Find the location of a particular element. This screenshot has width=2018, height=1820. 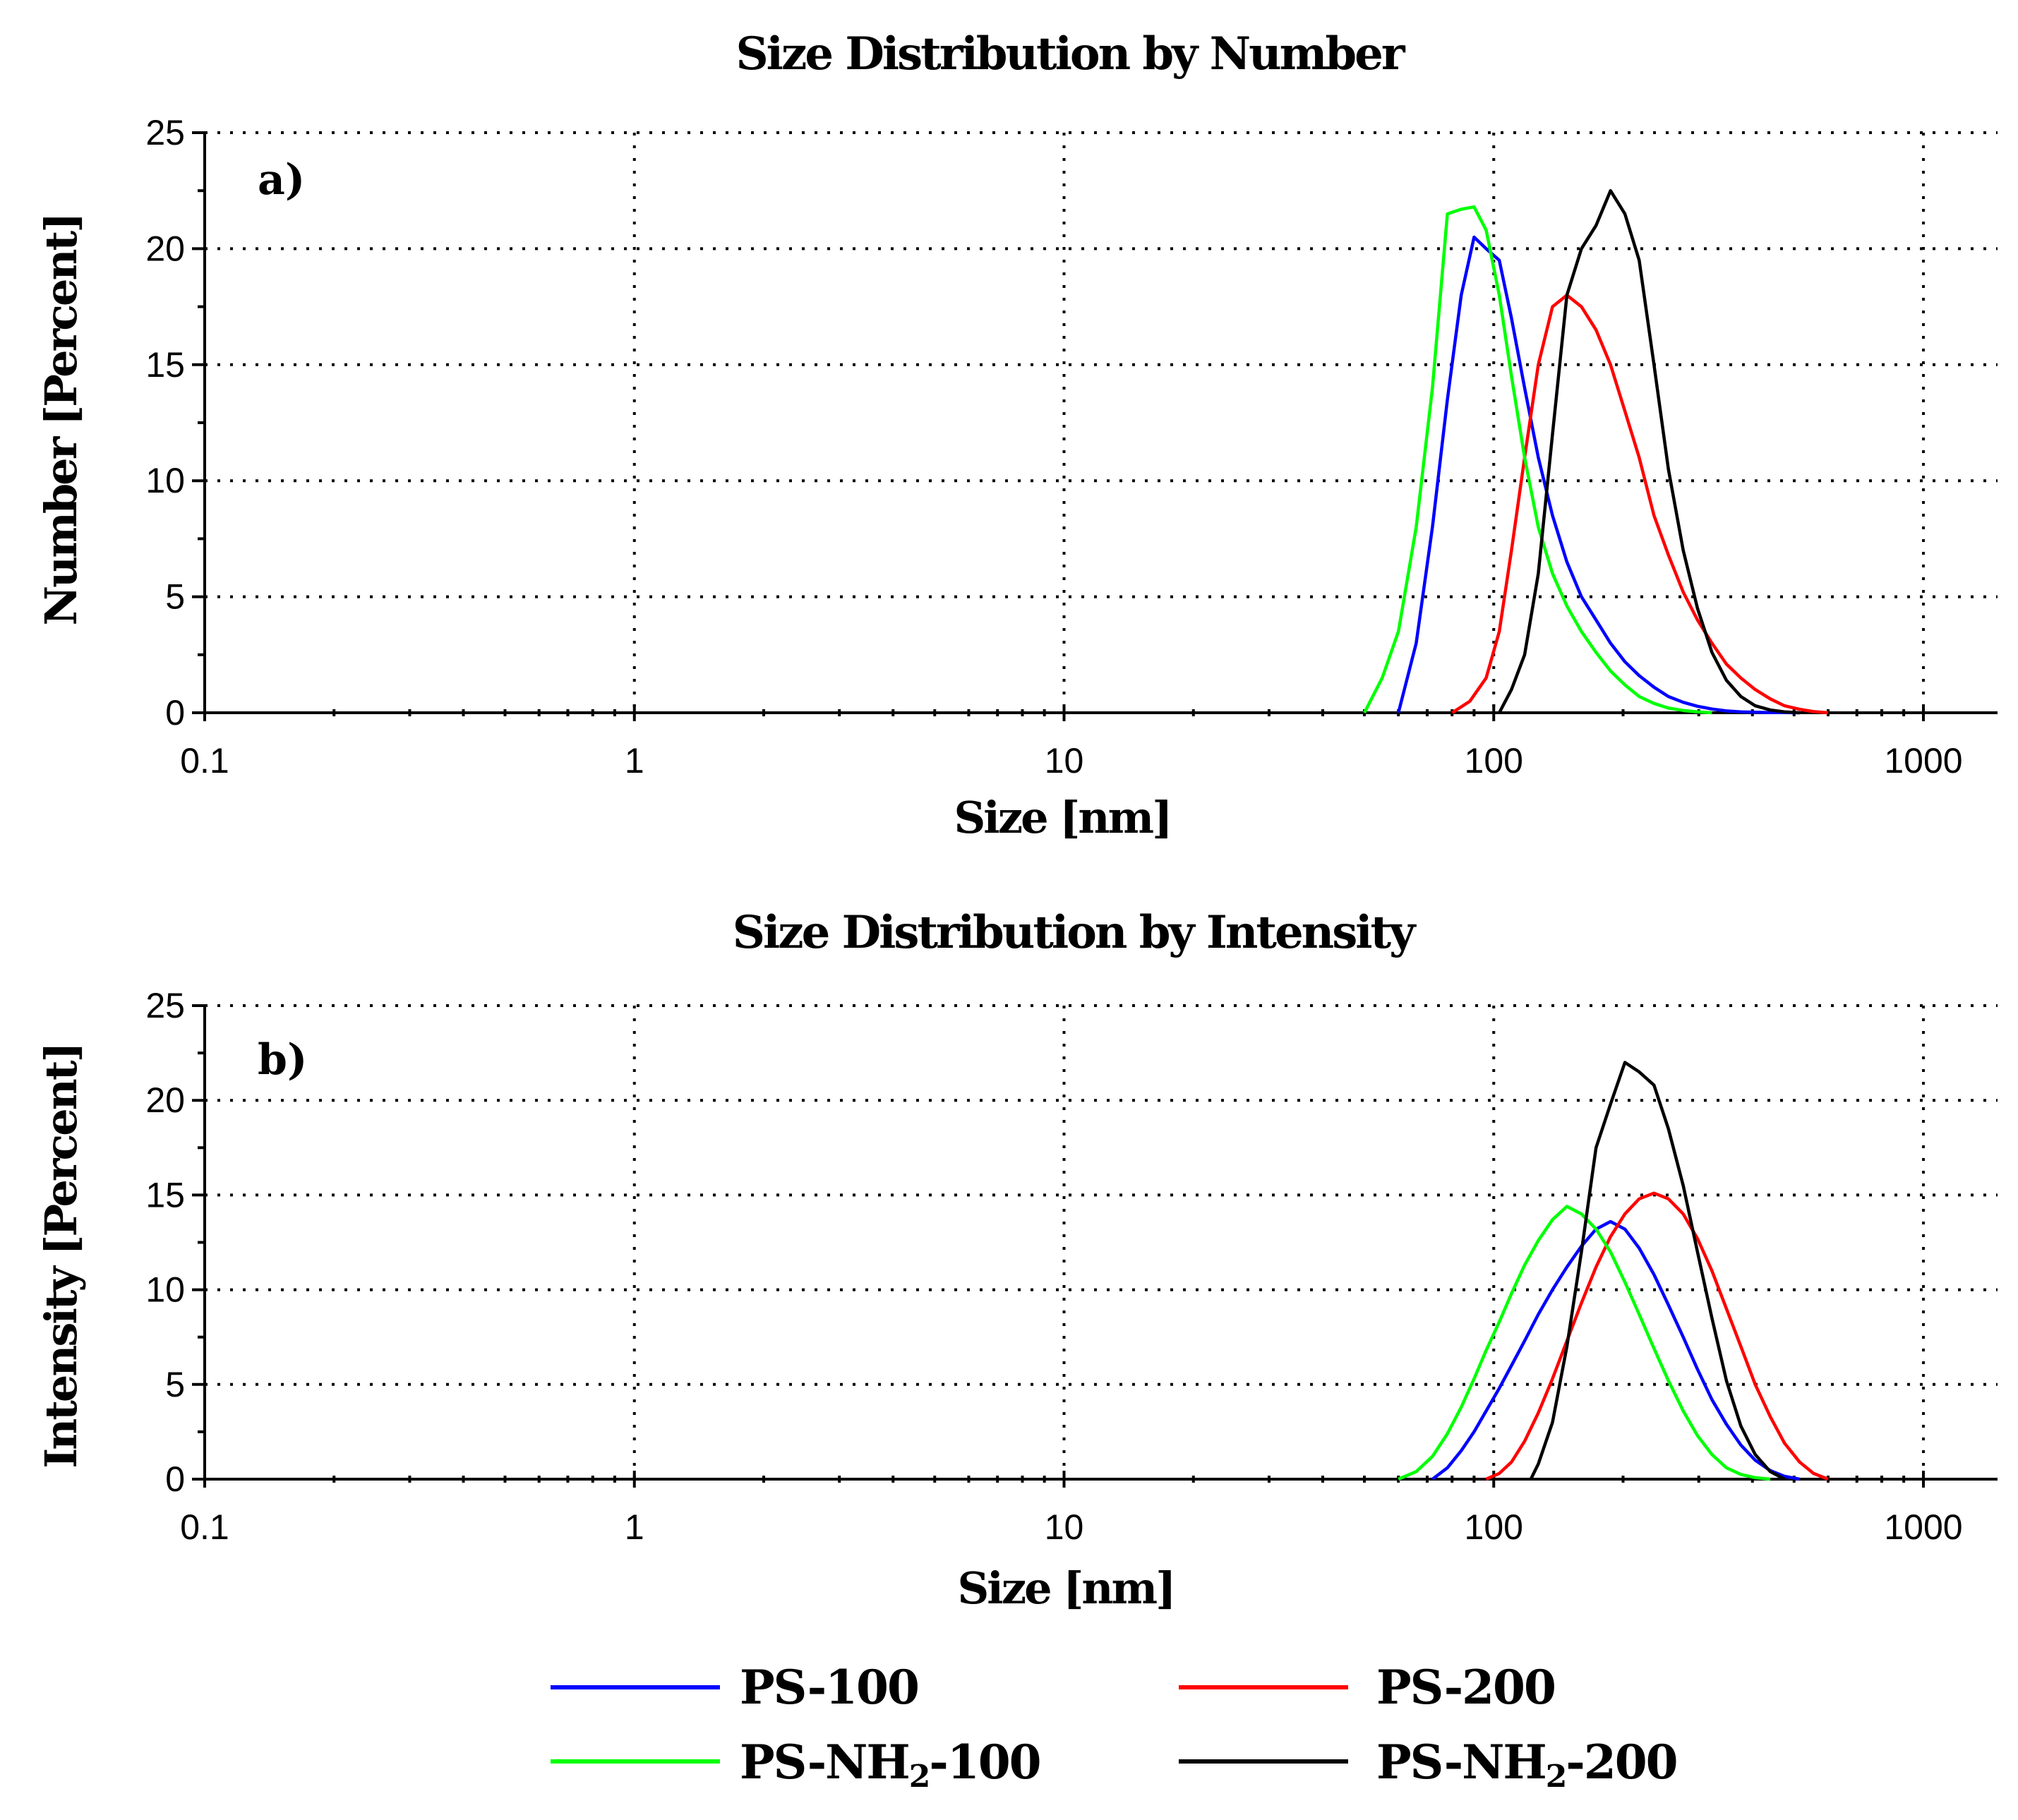

chart-b-title: Size Distribution by Intensity is located at coordinates (1075, 933).